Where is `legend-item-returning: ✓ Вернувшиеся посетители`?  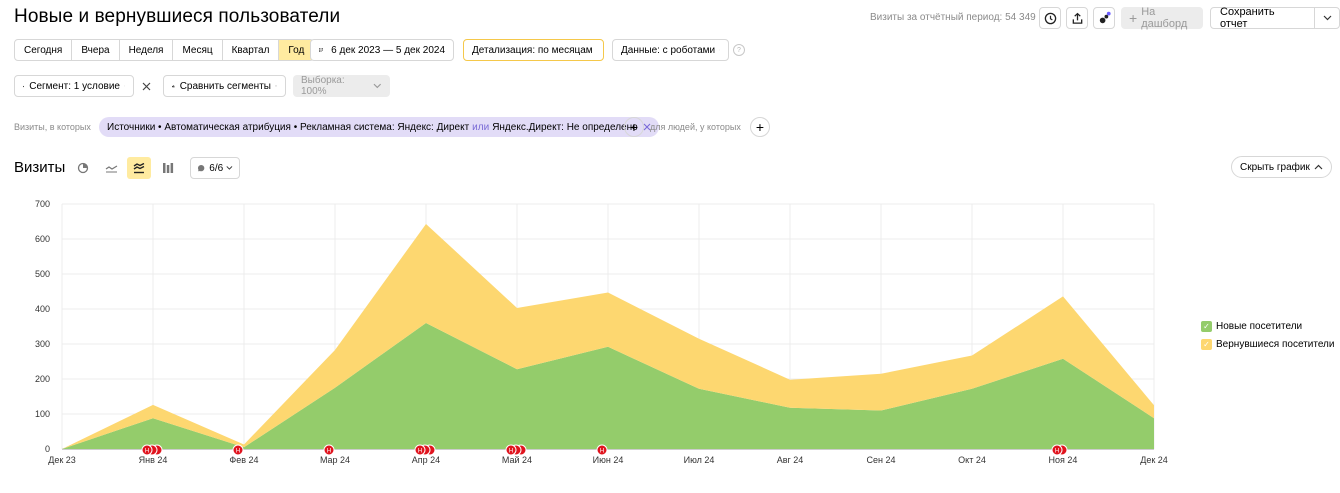 legend-item-returning: ✓ Вернувшиеся посетители is located at coordinates (1267, 344).